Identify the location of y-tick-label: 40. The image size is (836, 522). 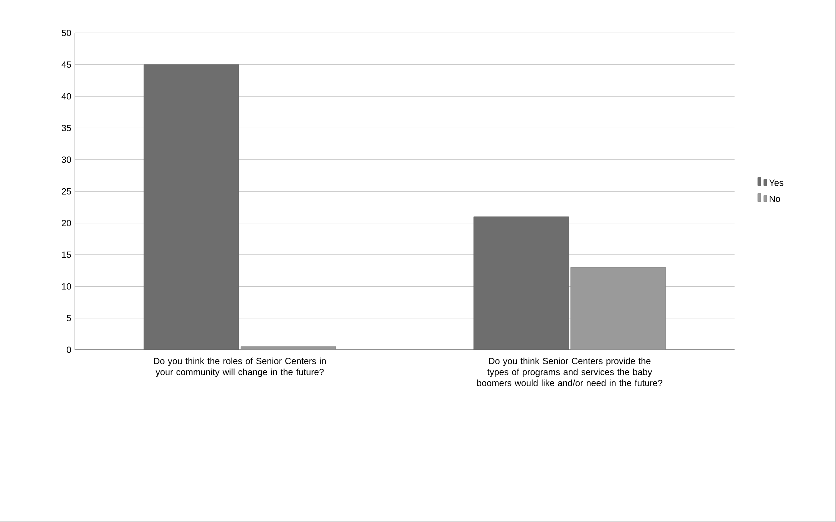
(67, 96).